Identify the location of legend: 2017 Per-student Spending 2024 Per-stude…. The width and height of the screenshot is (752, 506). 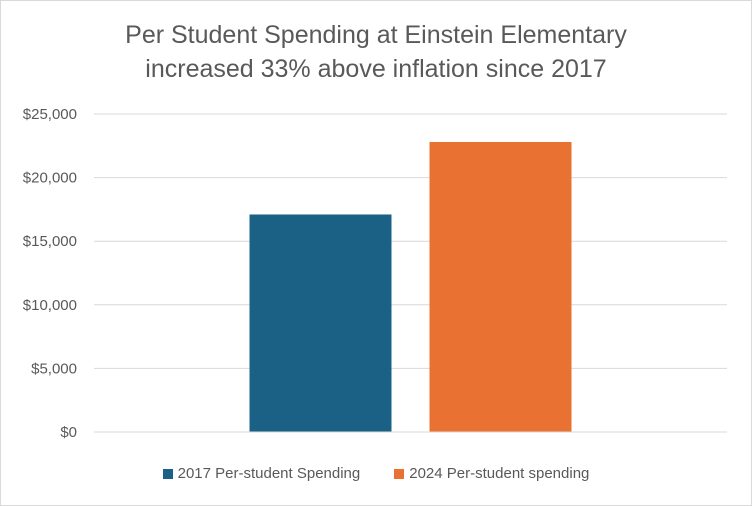
(376, 474).